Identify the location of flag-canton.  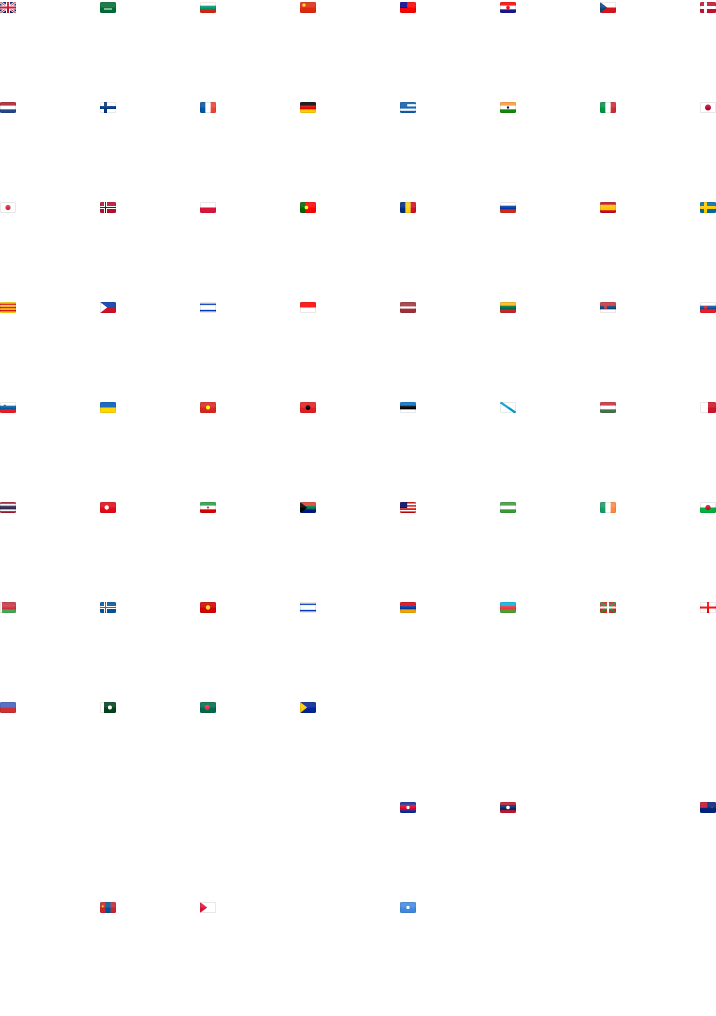
(404, 505).